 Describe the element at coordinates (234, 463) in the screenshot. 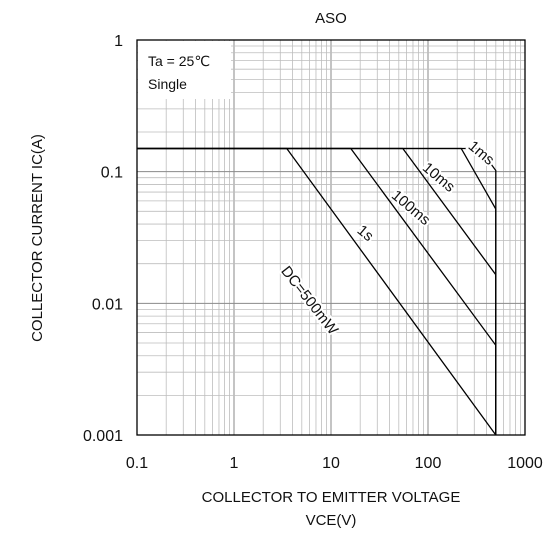

I see `x-tick-label: 1` at that location.